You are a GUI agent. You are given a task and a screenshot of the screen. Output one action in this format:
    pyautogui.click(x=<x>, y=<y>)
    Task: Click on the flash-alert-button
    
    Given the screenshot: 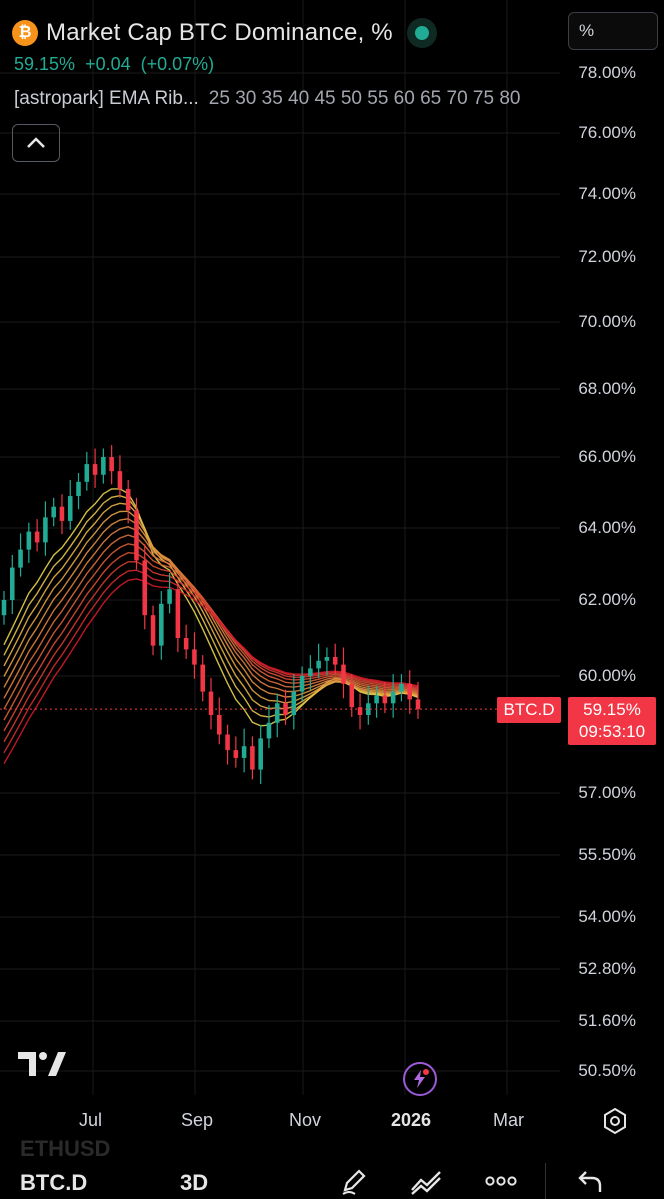 What is the action you would take?
    pyautogui.click(x=420, y=1079)
    